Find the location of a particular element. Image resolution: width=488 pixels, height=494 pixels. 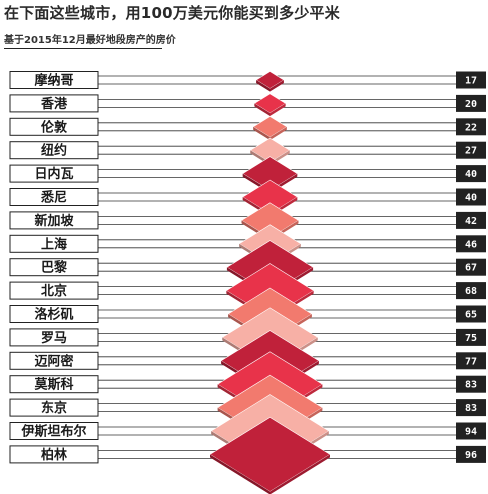

category-label: 摩纳哥 is located at coordinates (53, 81).